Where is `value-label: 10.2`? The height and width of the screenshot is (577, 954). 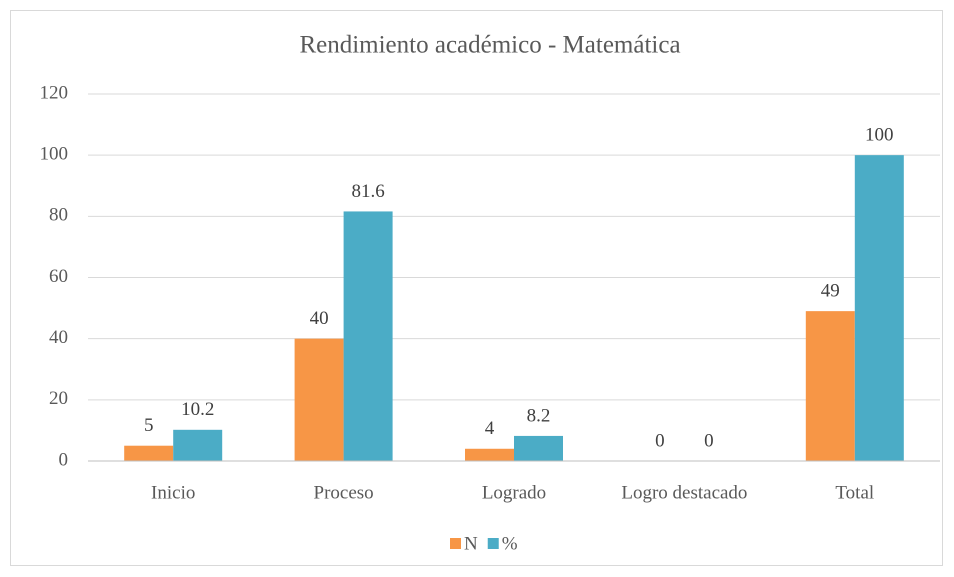 value-label: 10.2 is located at coordinates (197, 409).